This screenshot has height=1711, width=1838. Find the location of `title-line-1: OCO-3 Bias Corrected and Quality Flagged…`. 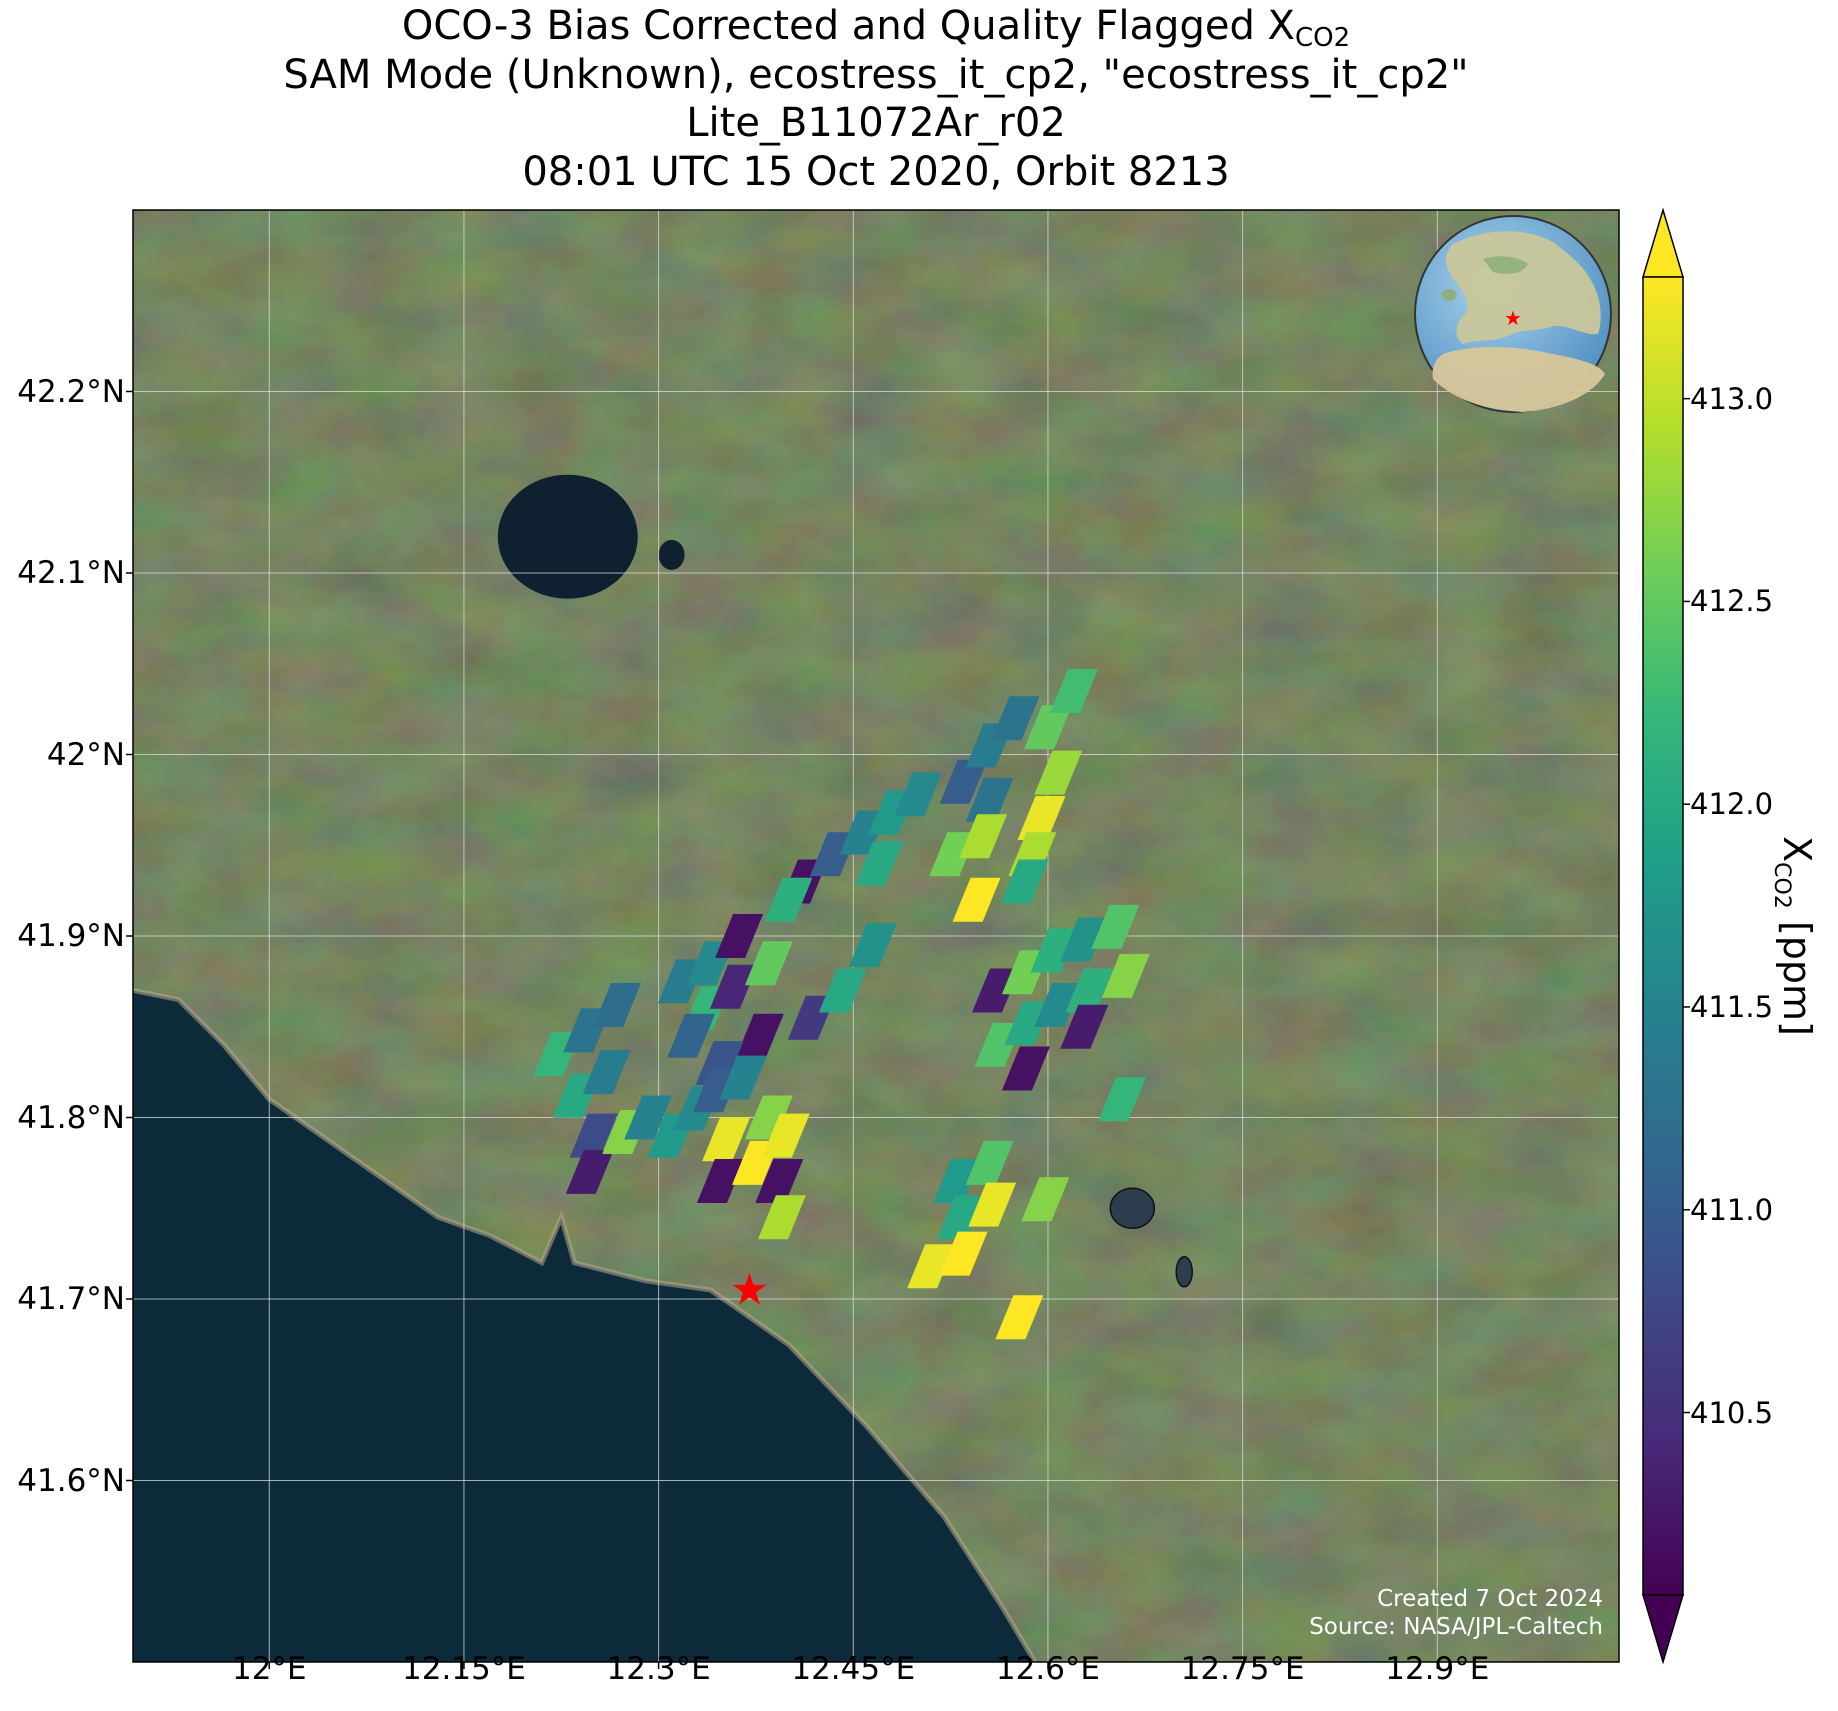

title-line-1: OCO-3 Bias Corrected and Quality Flagged… is located at coordinates (876, 28).